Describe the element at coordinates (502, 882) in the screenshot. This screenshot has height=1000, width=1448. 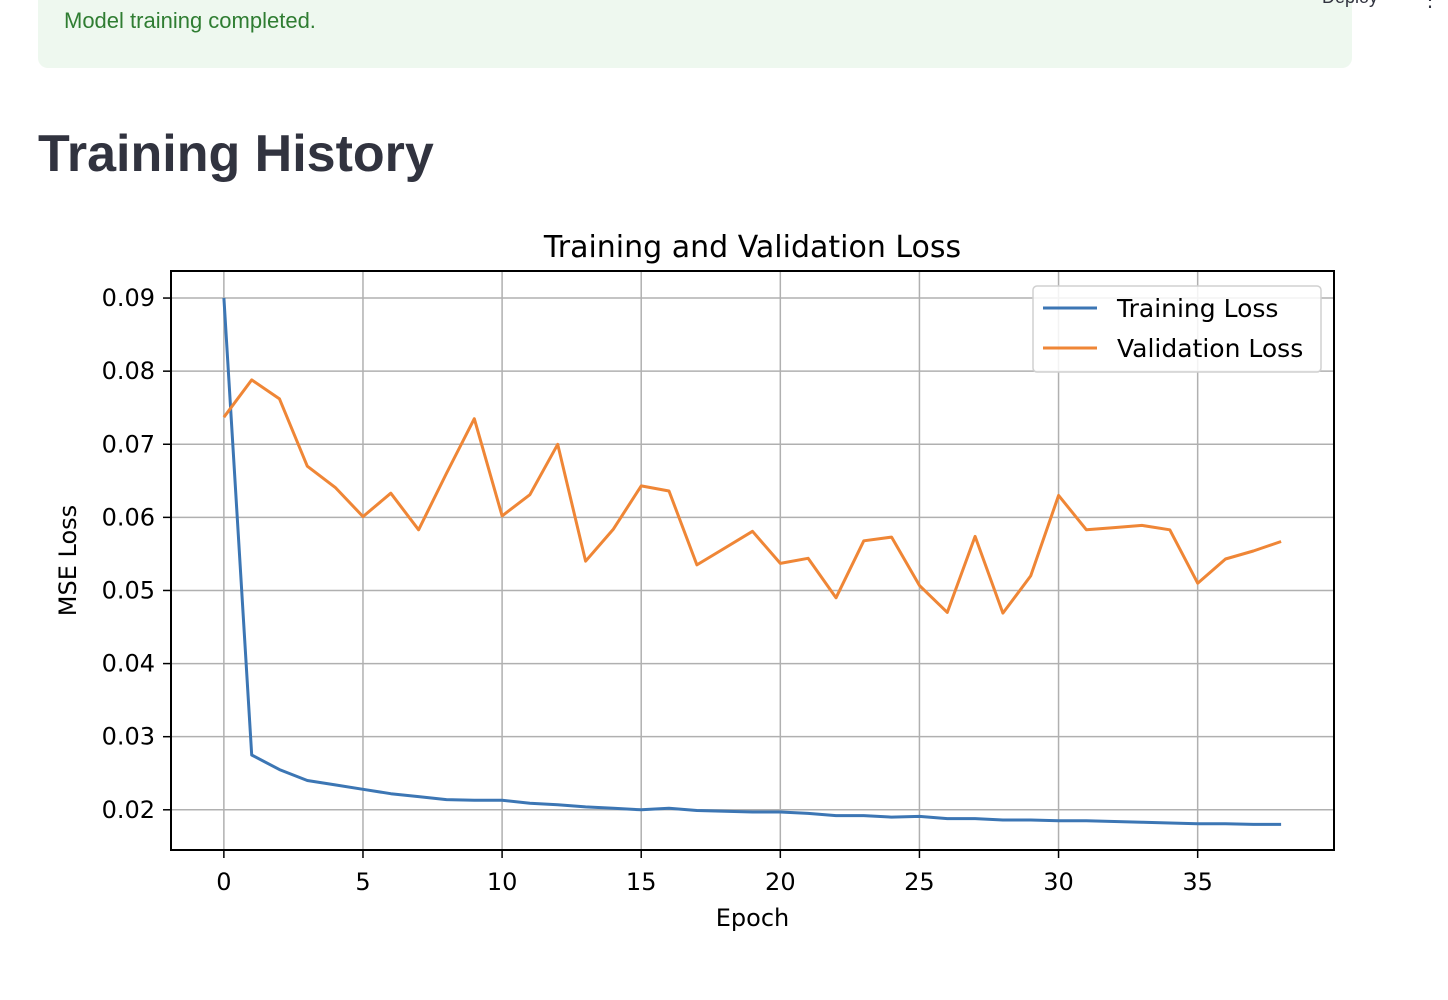
I see `x-tick-label: 10` at that location.